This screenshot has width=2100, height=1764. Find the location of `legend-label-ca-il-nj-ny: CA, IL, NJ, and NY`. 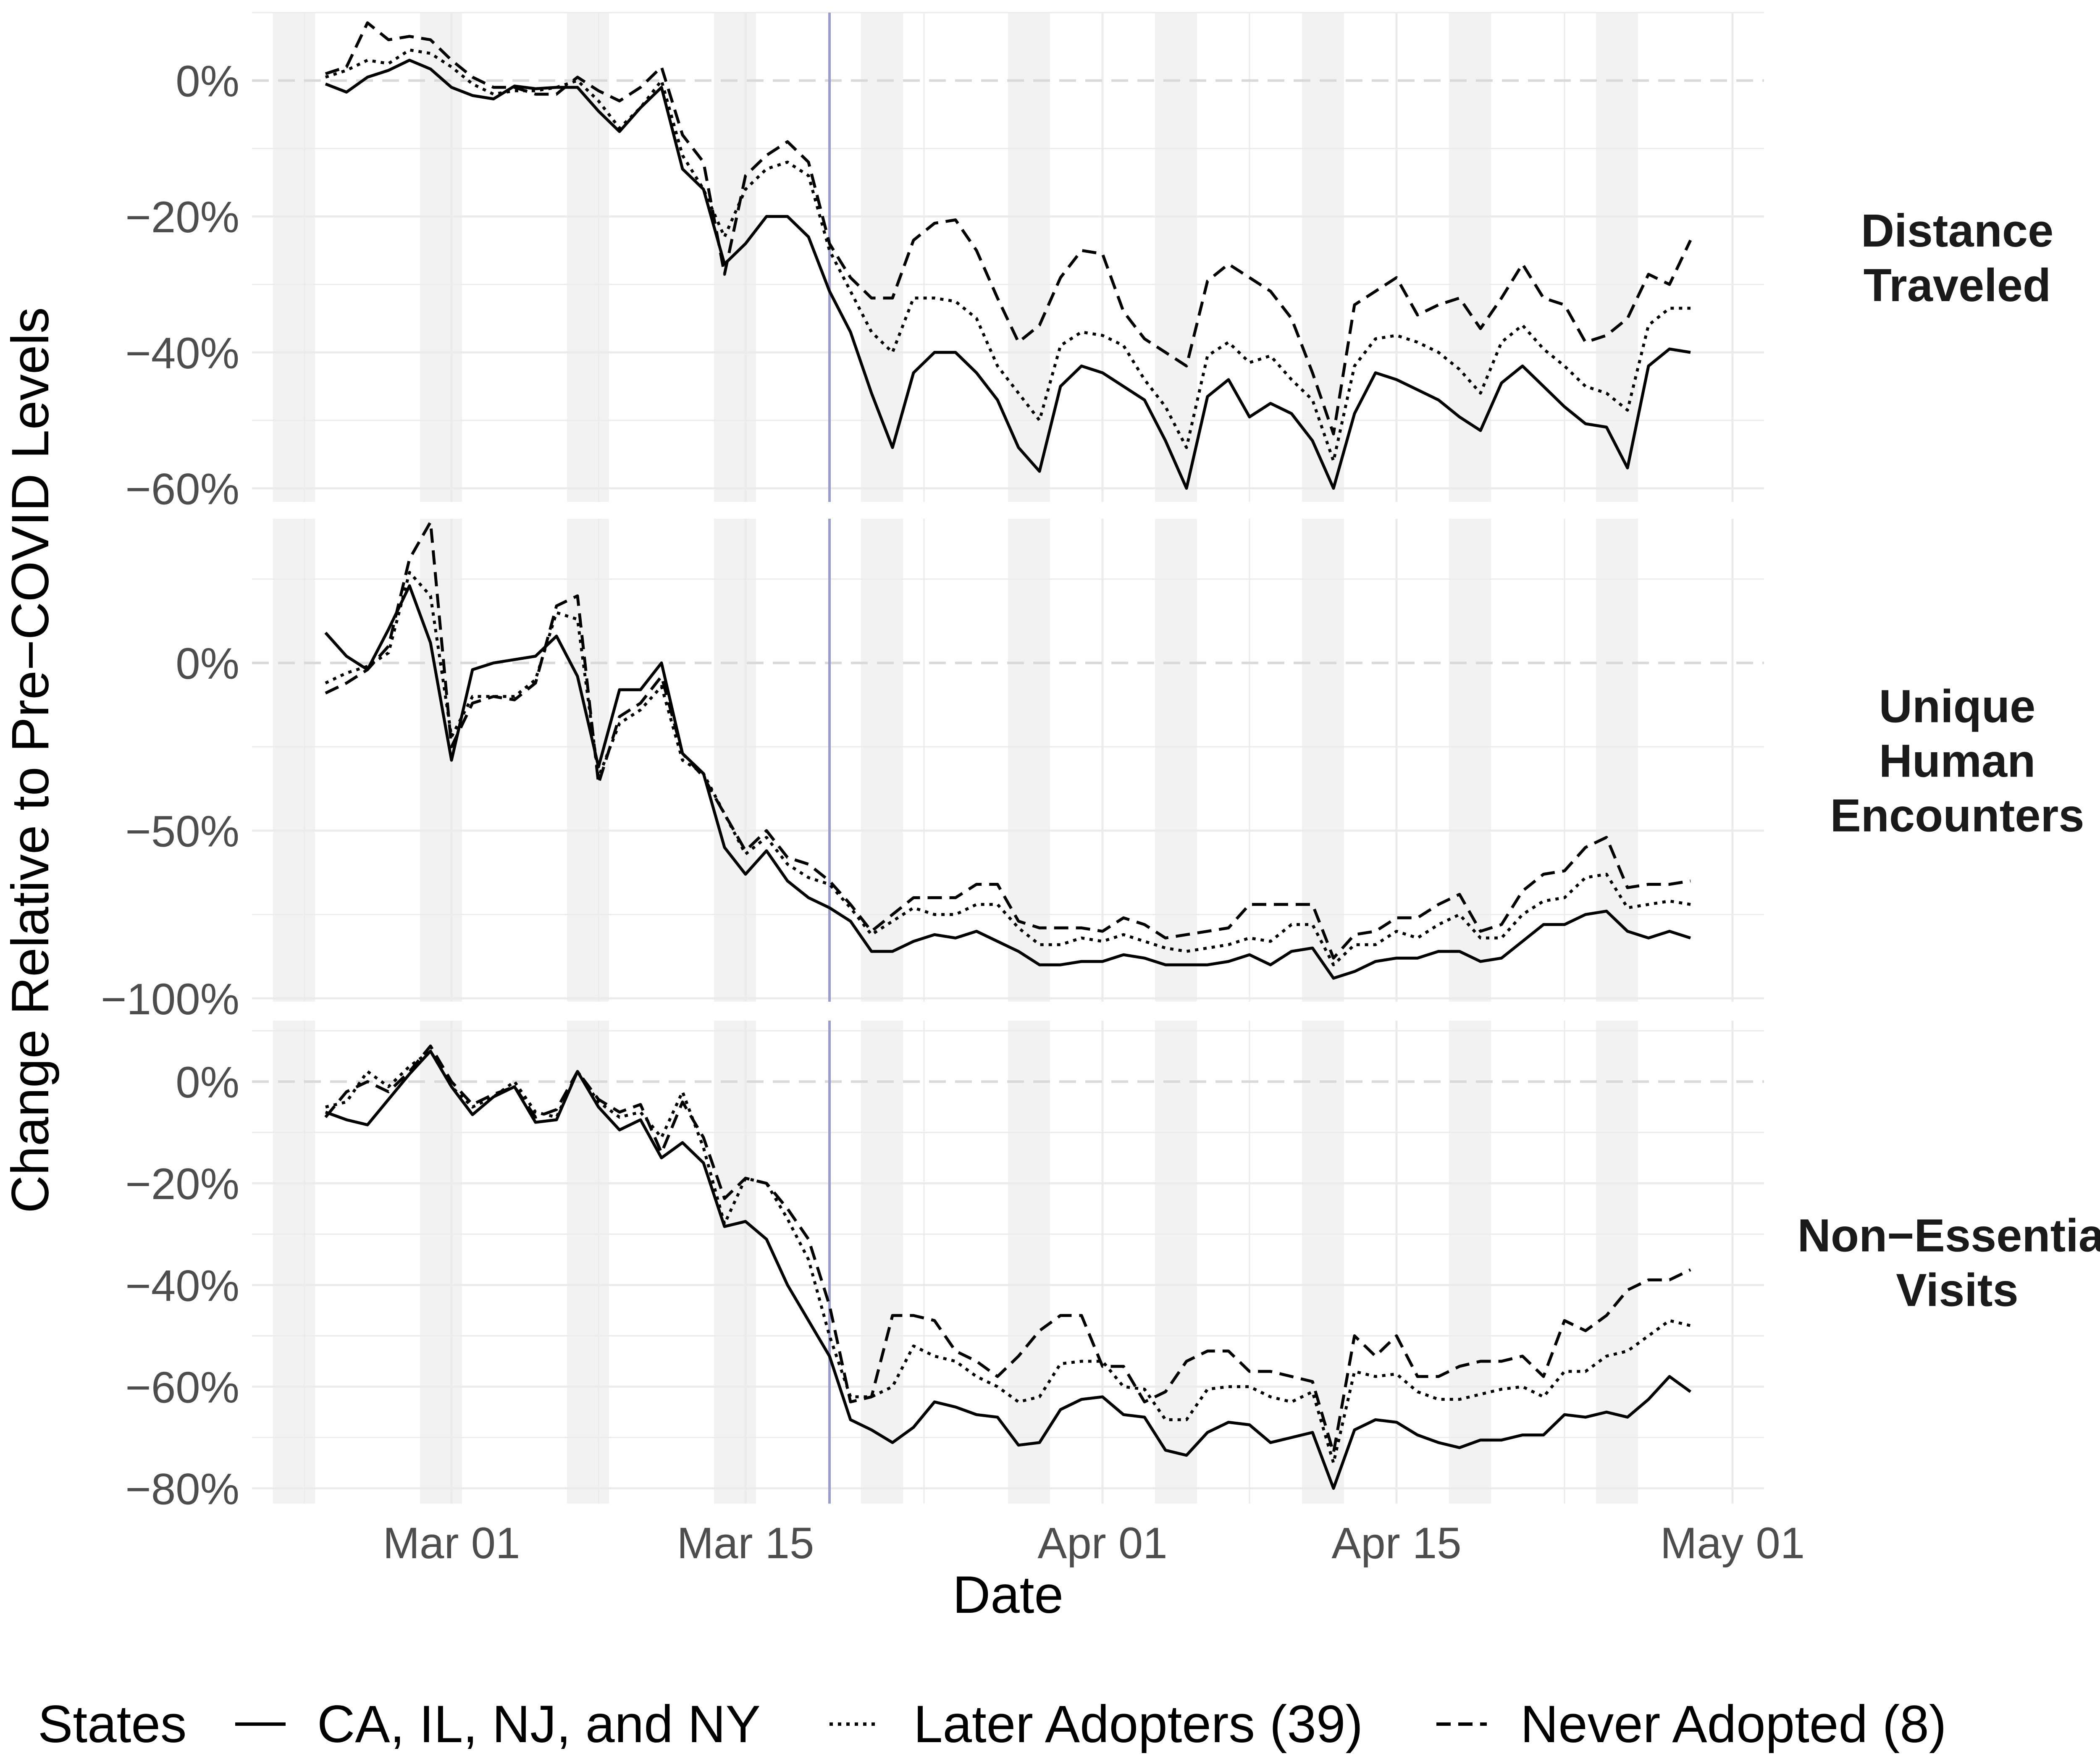

legend-label-ca-il-nj-ny: CA, IL, NJ, and NY is located at coordinates (539, 1724).